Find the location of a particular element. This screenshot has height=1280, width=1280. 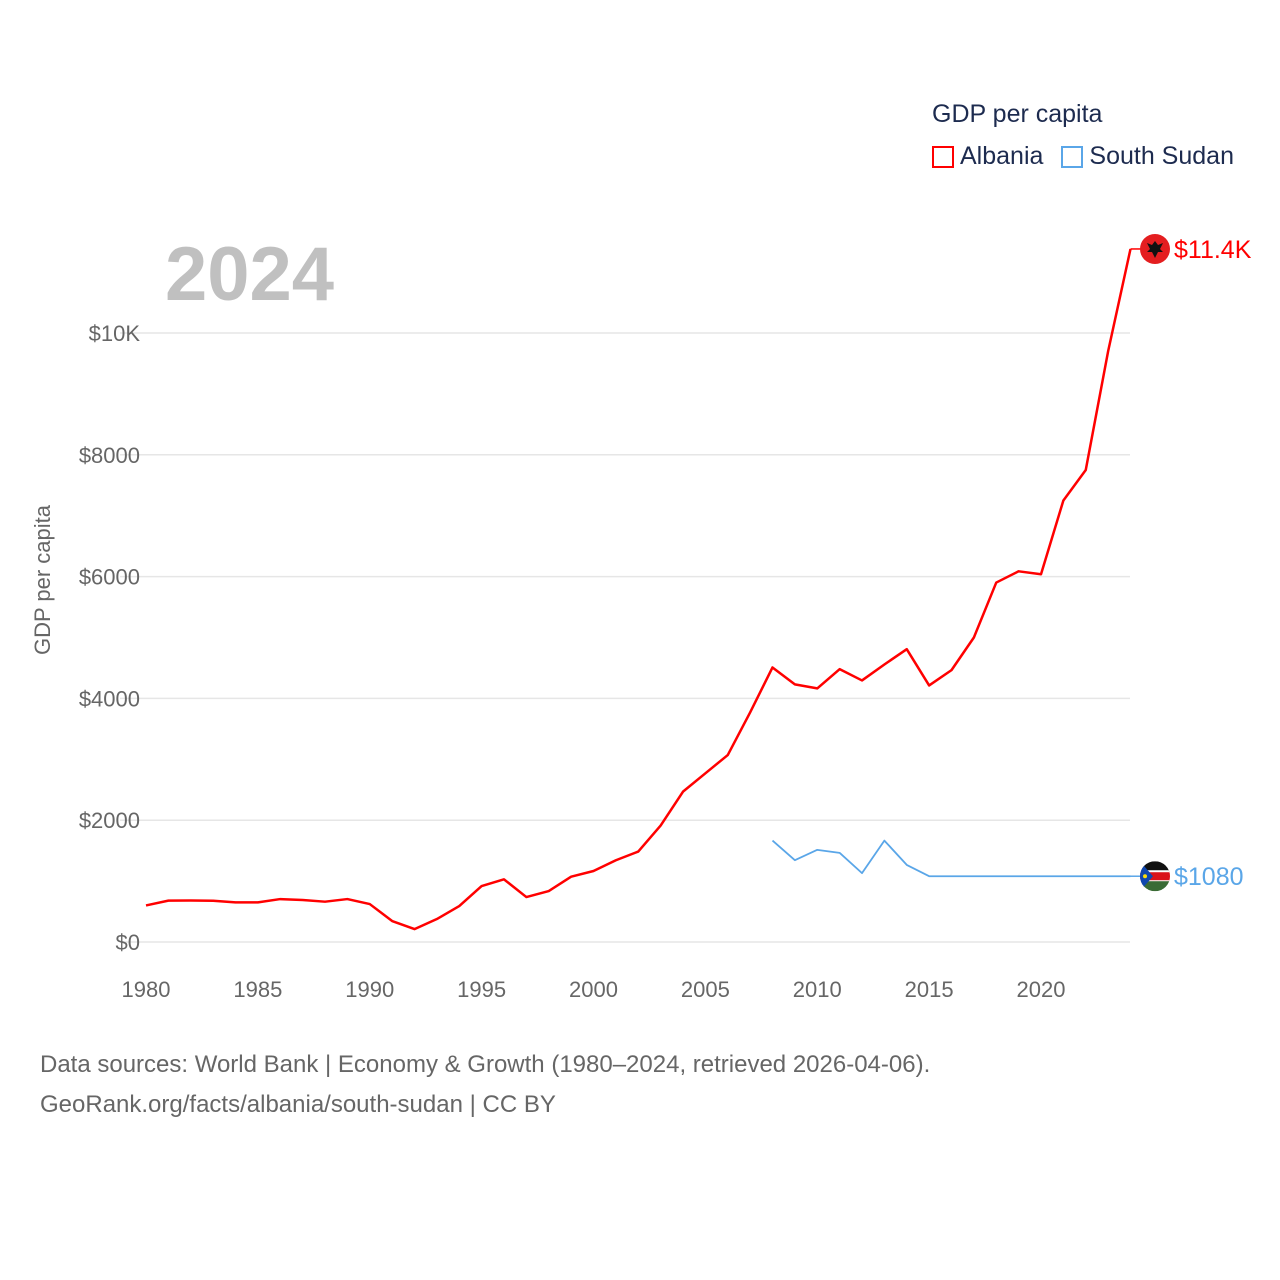

legend-title: GDP per capita is located at coordinates (1017, 114).